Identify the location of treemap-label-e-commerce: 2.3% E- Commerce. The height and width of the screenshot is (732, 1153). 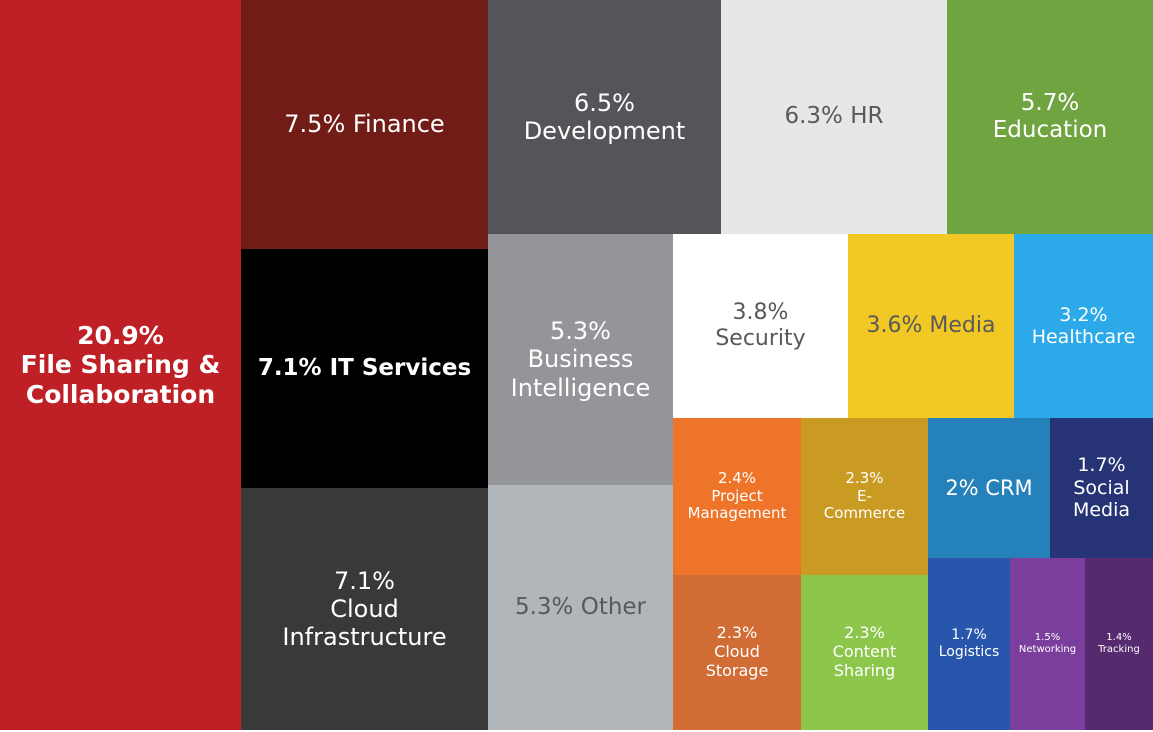
(864, 495).